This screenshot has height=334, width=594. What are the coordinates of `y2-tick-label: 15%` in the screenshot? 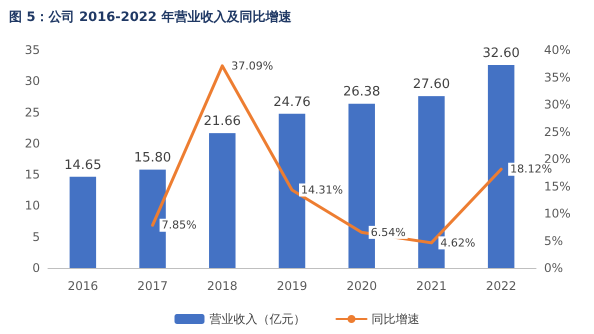 It's located at (557, 186).